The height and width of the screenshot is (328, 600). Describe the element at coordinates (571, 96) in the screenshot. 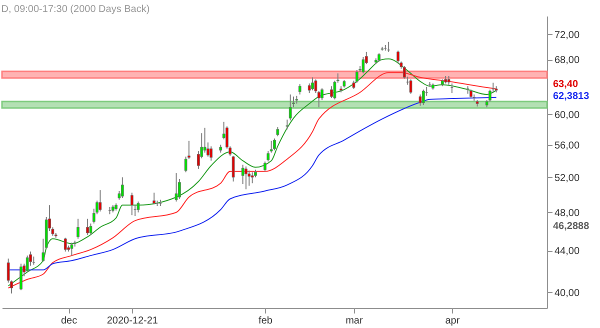

I see `text: 62,3813` at that location.